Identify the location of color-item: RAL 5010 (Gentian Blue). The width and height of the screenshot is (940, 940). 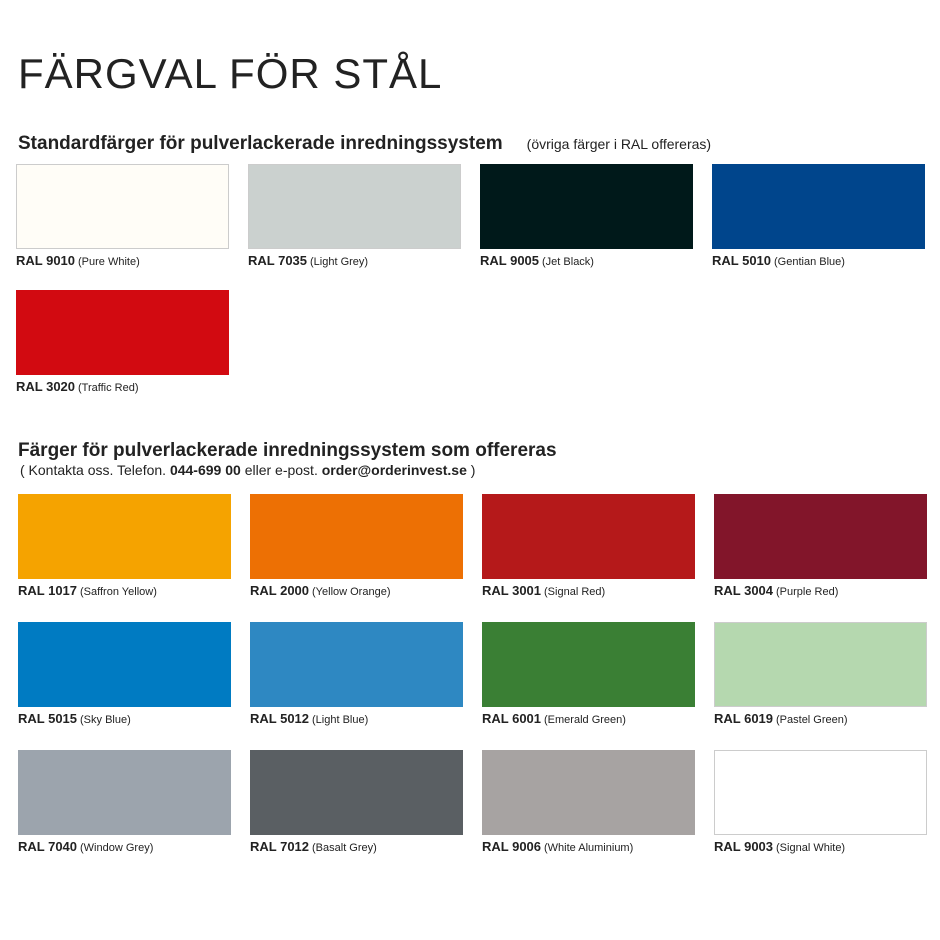
(818, 220).